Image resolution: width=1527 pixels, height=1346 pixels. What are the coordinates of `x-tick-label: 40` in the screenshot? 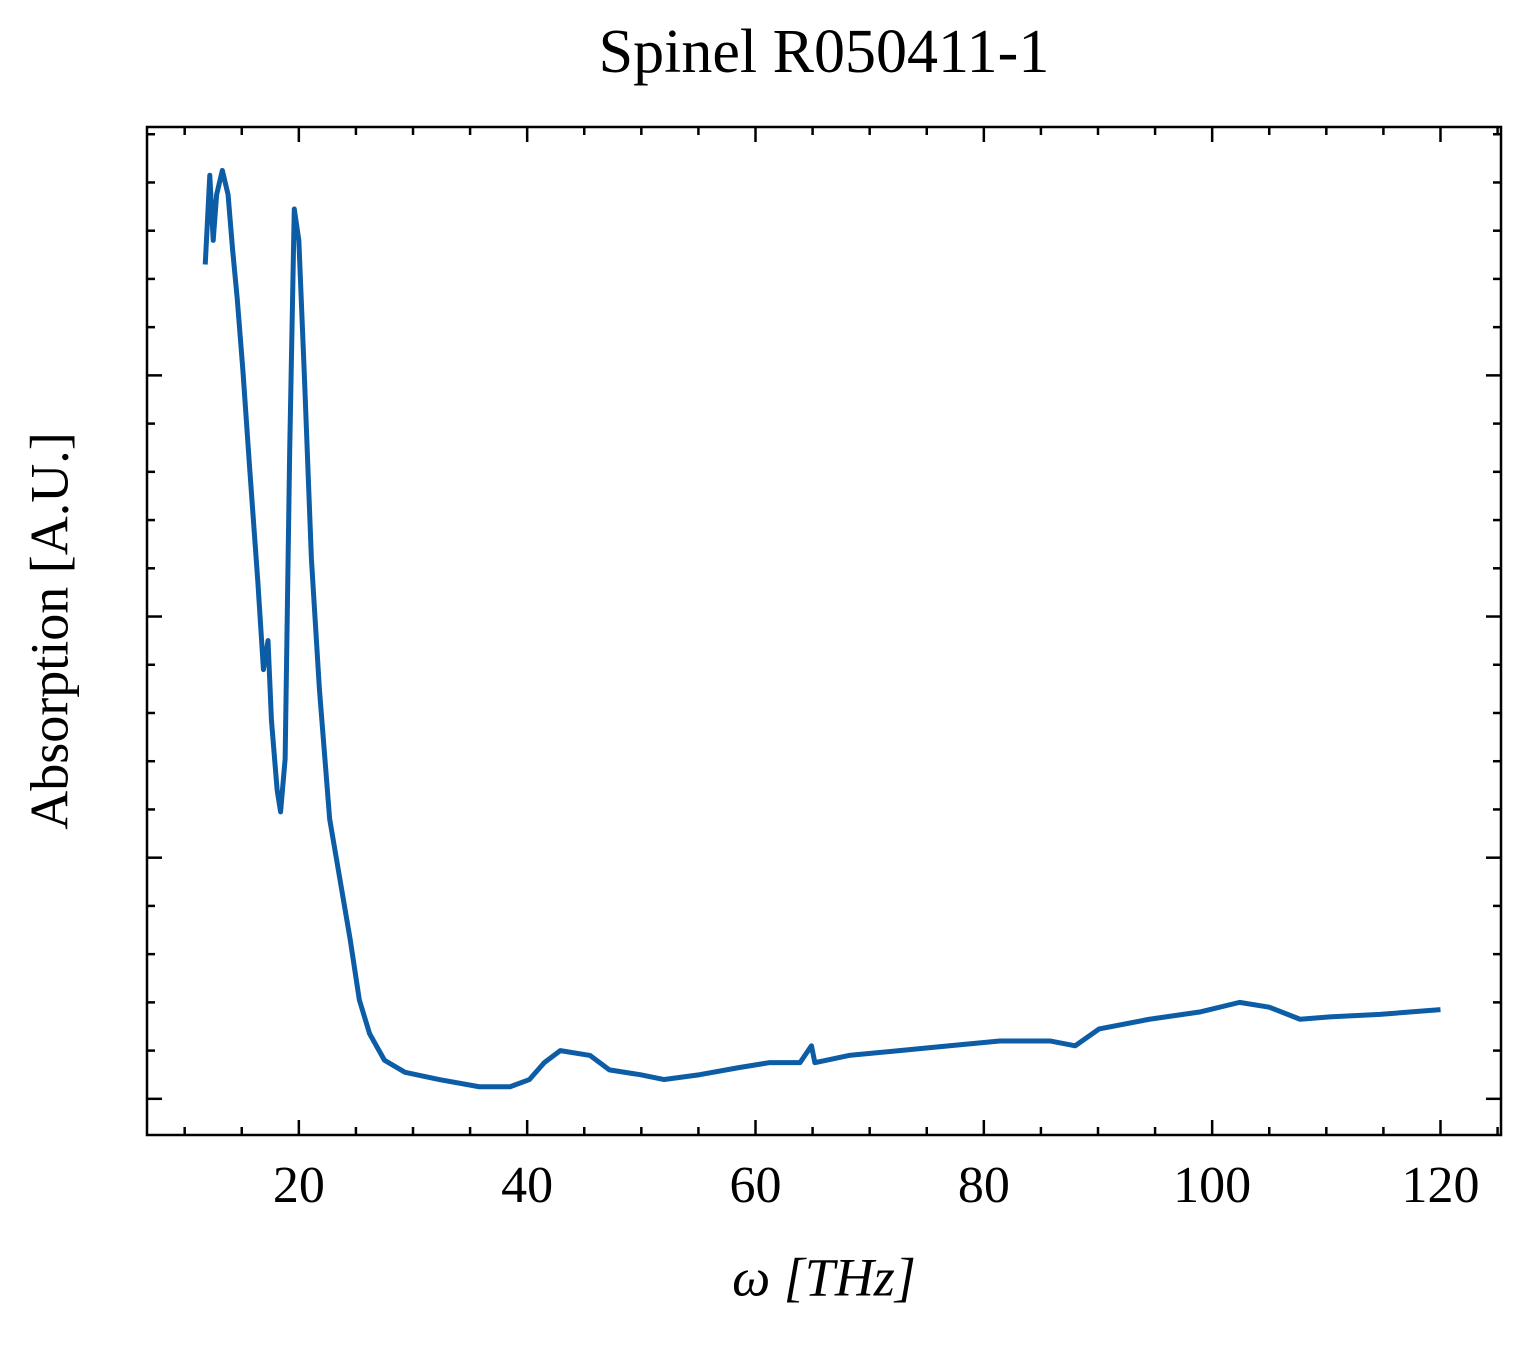 It's located at (527, 1185).